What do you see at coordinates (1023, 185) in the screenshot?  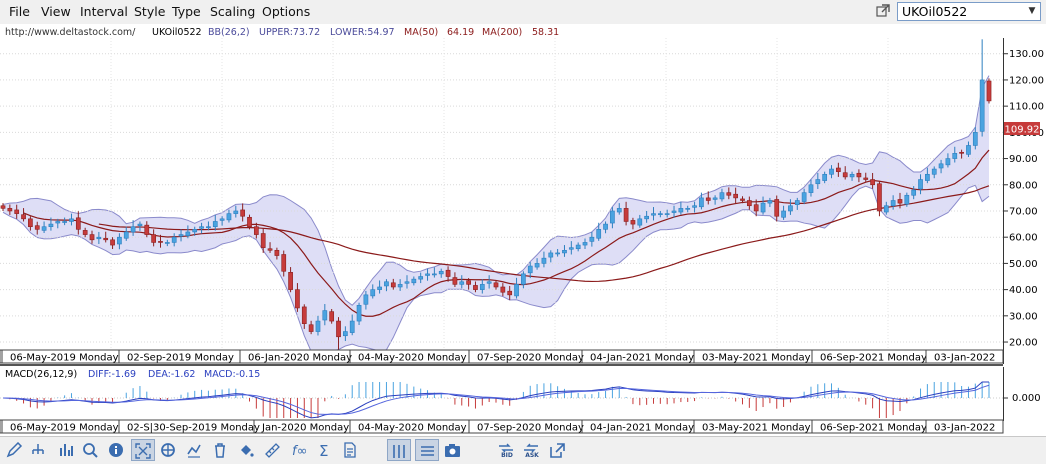 I see `price-tick-label: 80.00` at bounding box center [1023, 185].